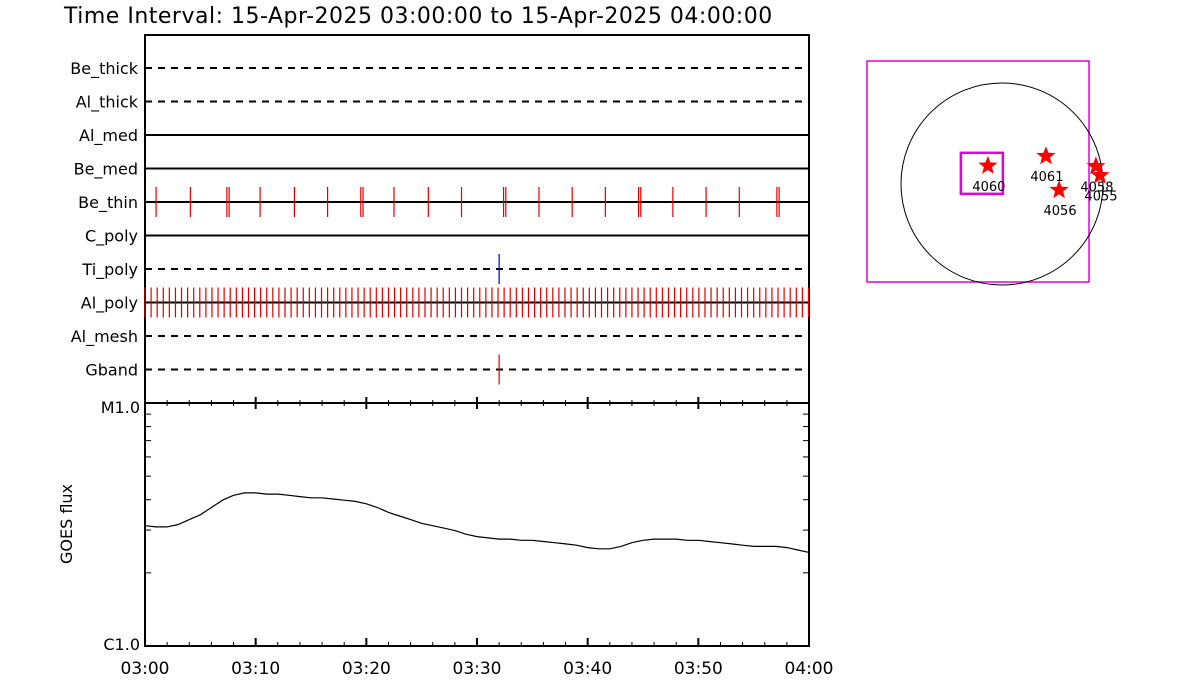 The height and width of the screenshot is (700, 1200). Describe the element at coordinates (443, 202) in the screenshot. I see `timeline-row: Be_thin` at that location.